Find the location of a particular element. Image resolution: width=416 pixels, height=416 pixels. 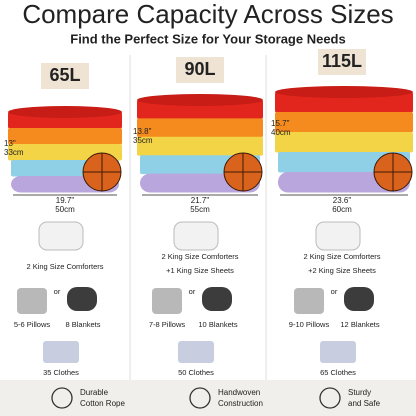

feature-line2: Cotton Rope is located at coordinates (102, 403).